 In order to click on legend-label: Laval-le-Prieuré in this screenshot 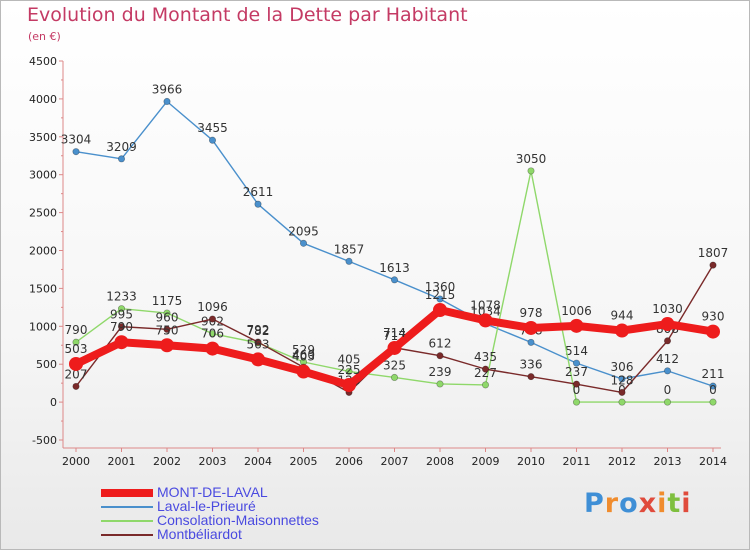, I will do `click(206, 506)`.